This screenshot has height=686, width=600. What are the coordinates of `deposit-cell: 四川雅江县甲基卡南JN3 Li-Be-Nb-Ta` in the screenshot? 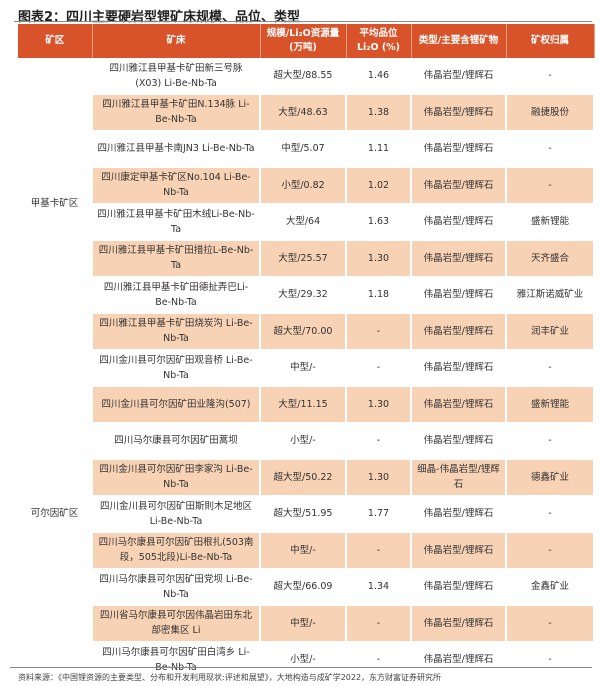 It's located at (176, 149).